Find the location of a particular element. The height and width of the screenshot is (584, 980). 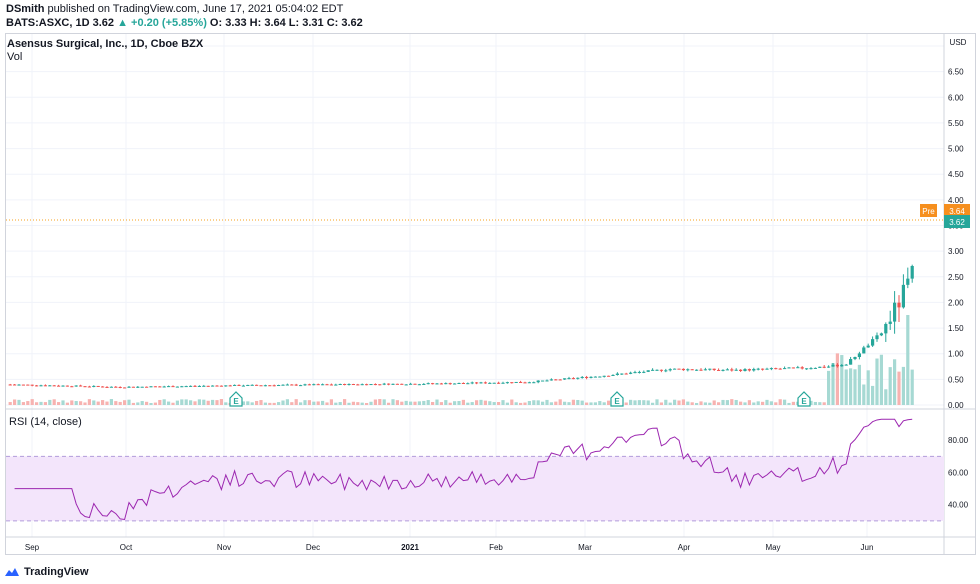

earnings-letter: E is located at coordinates (804, 401).